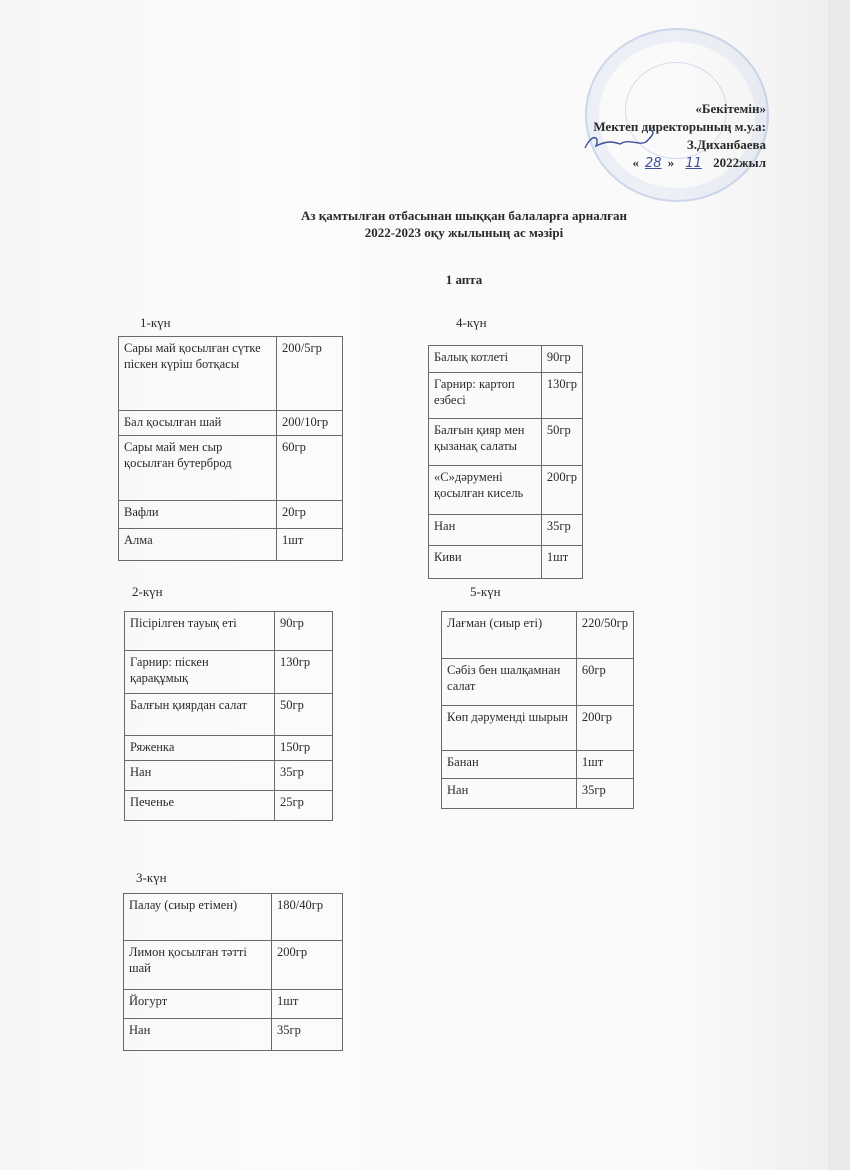 The height and width of the screenshot is (1170, 850). Describe the element at coordinates (471, 322) in the screenshot. I see `day-label: 4-күн` at that location.